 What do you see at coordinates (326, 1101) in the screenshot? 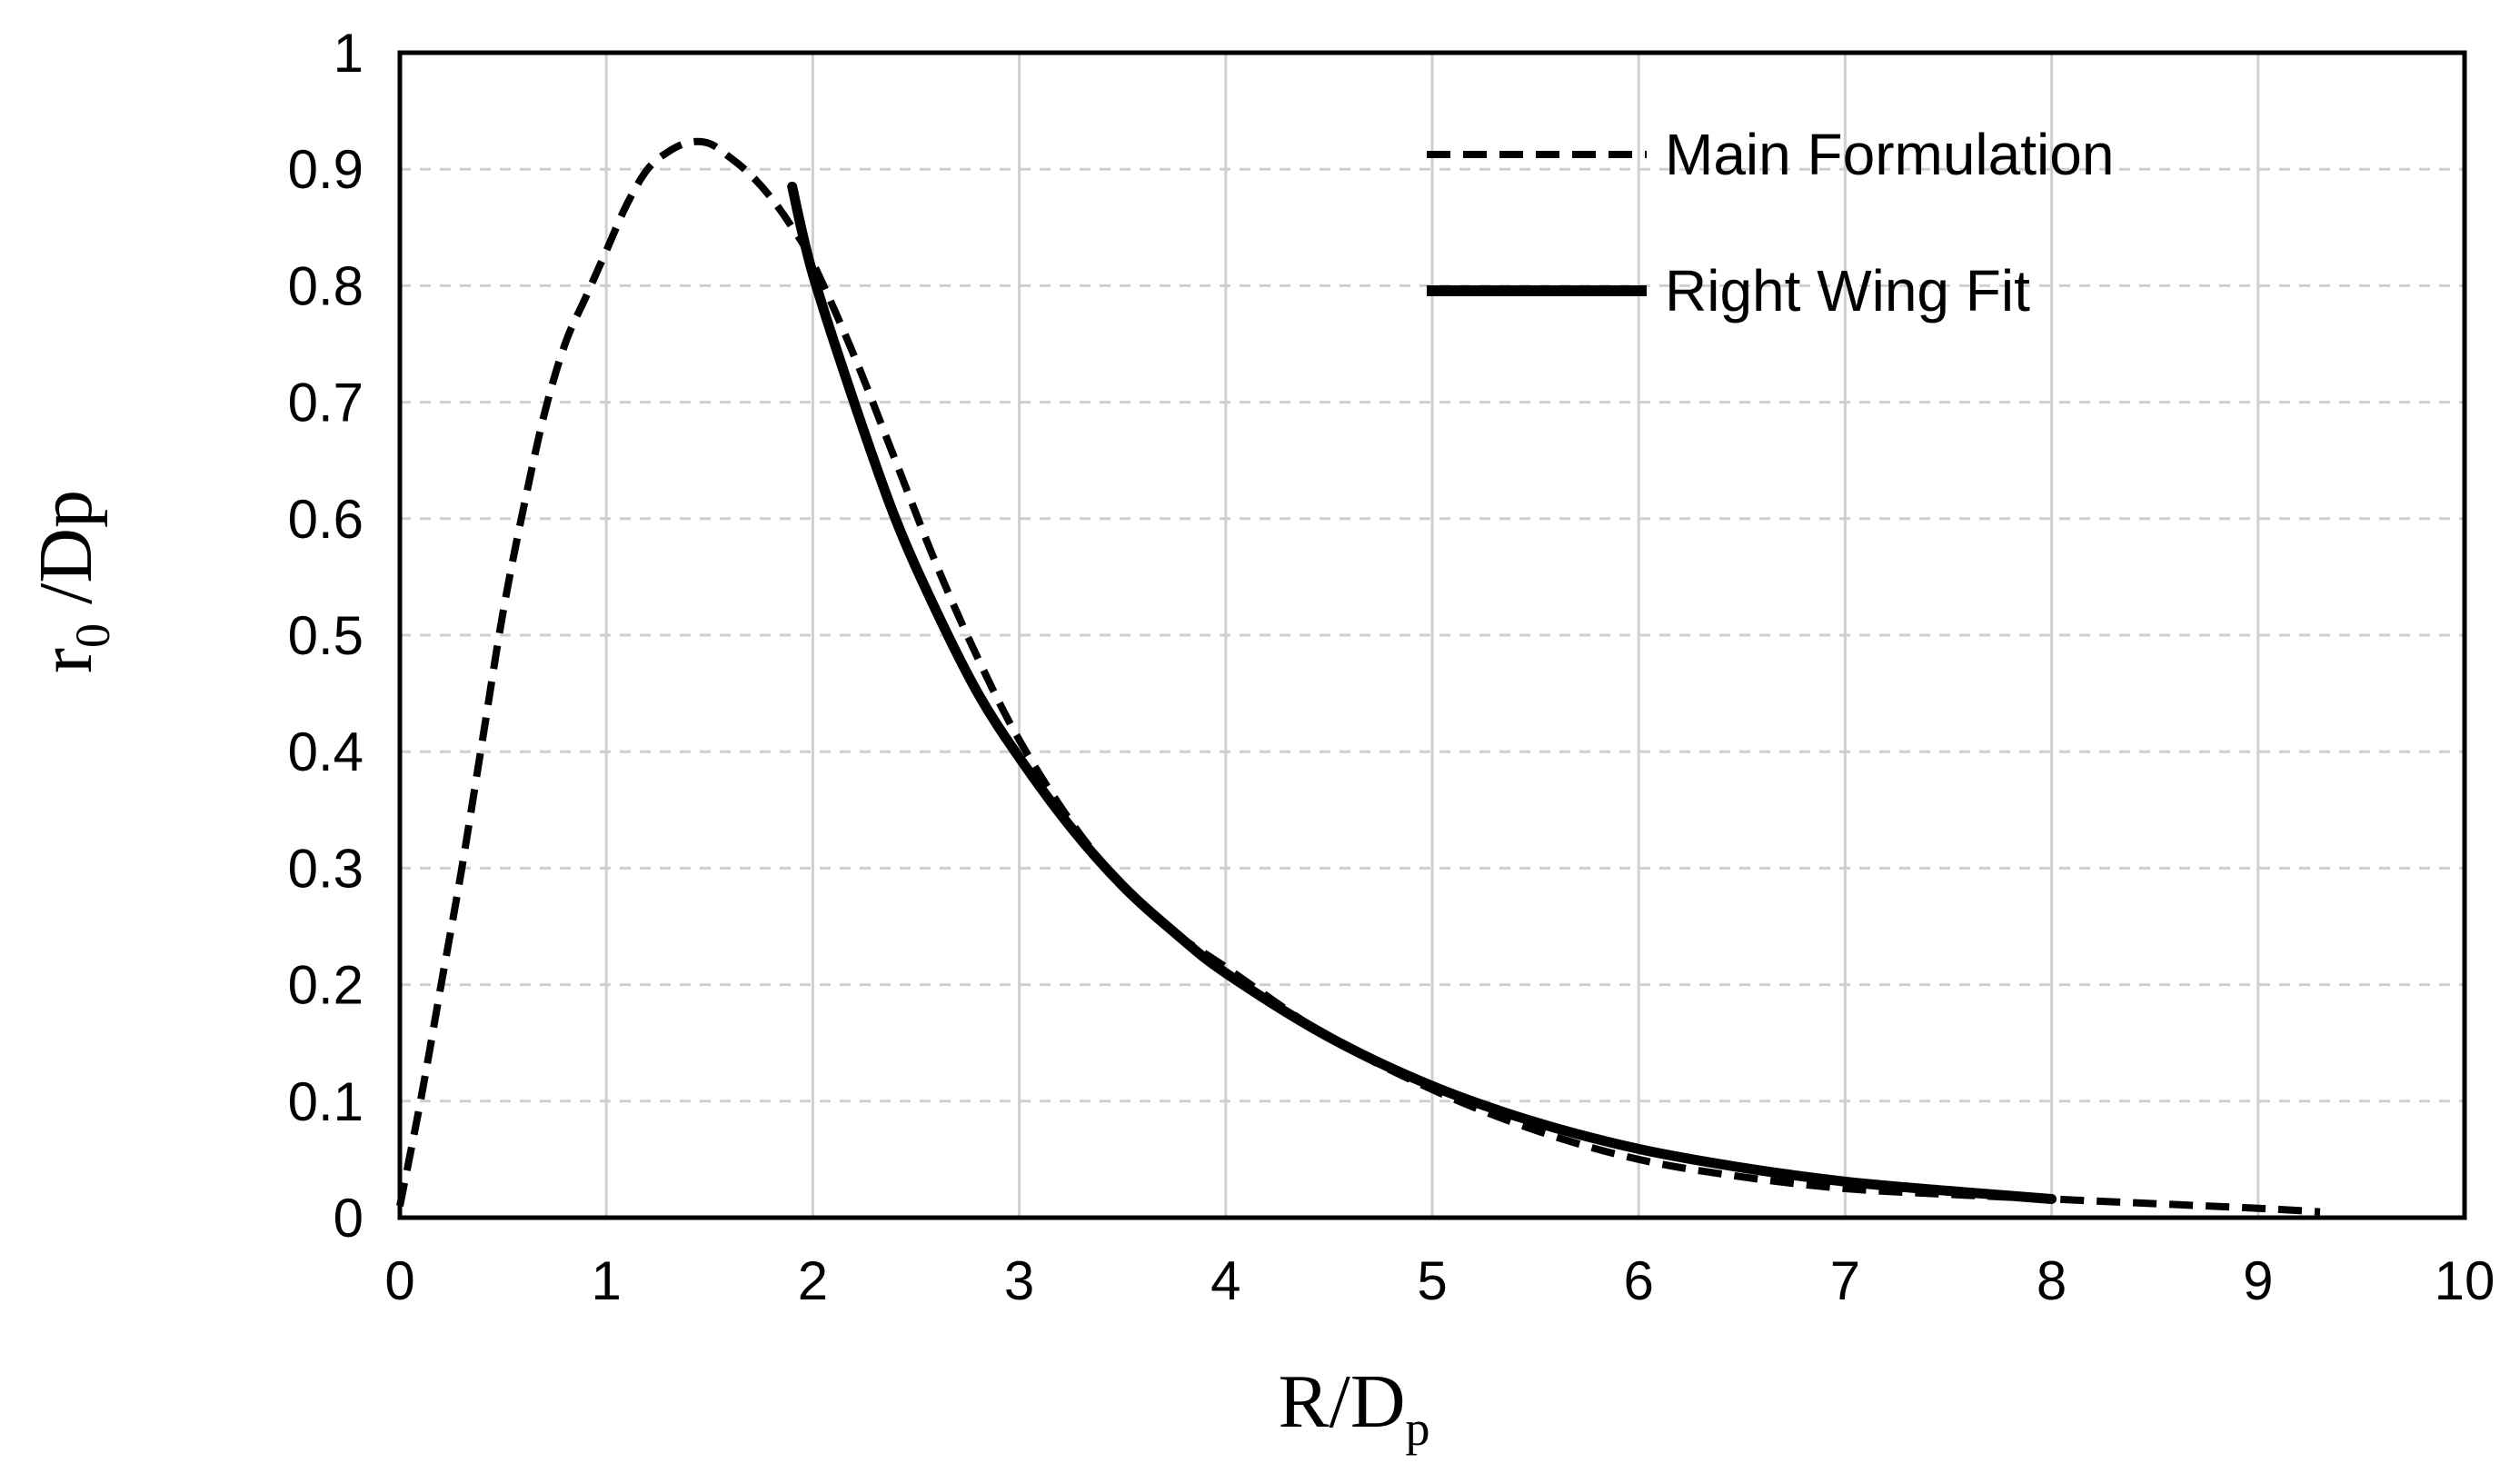
I see `y-tick-label: 0.1` at bounding box center [326, 1101].